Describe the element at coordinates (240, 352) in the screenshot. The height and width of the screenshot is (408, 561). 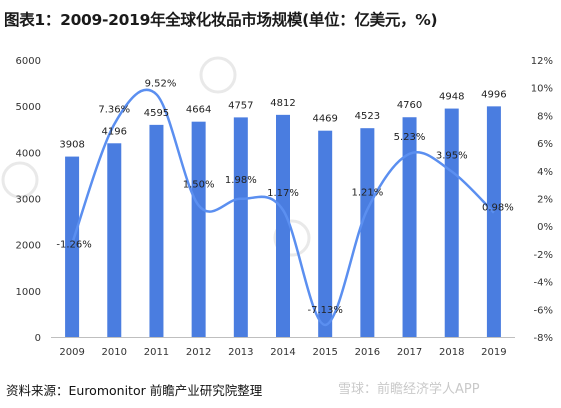
I see `x-tick-label: 2013` at that location.